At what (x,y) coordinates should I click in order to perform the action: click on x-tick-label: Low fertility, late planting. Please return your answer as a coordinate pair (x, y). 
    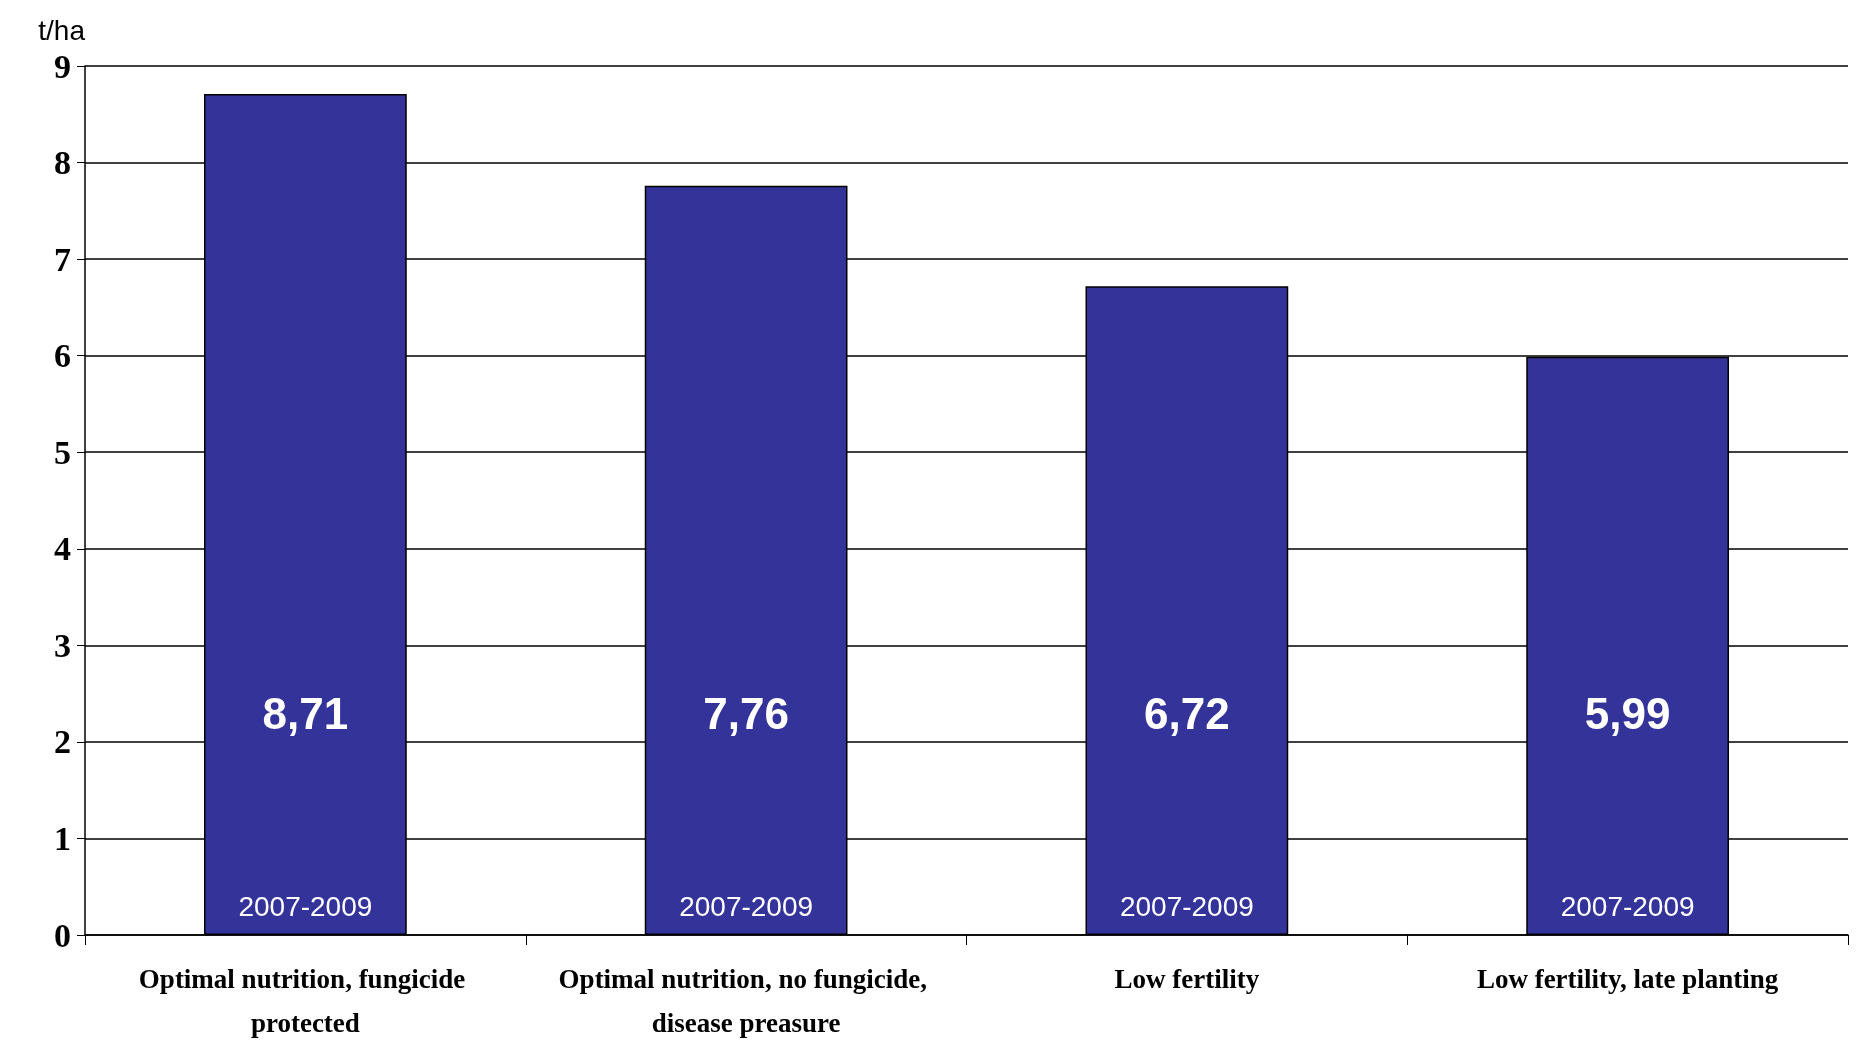
    Looking at the image, I should click on (1627, 979).